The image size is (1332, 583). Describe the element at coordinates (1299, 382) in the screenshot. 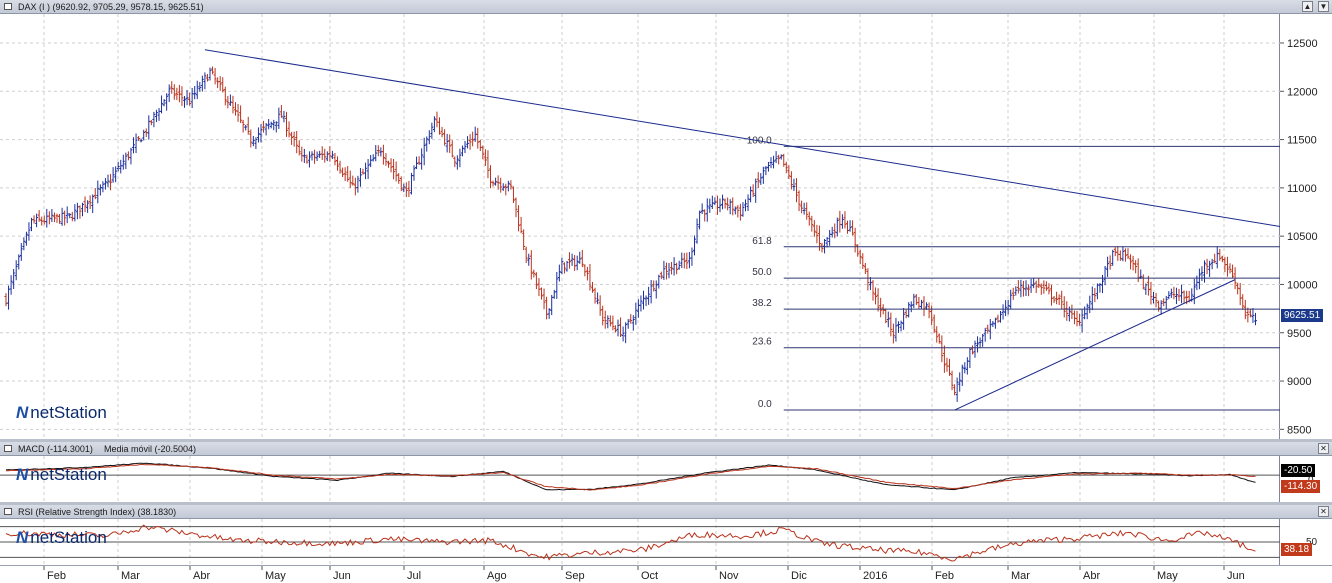

I see `price-axis-label: 9000` at that location.